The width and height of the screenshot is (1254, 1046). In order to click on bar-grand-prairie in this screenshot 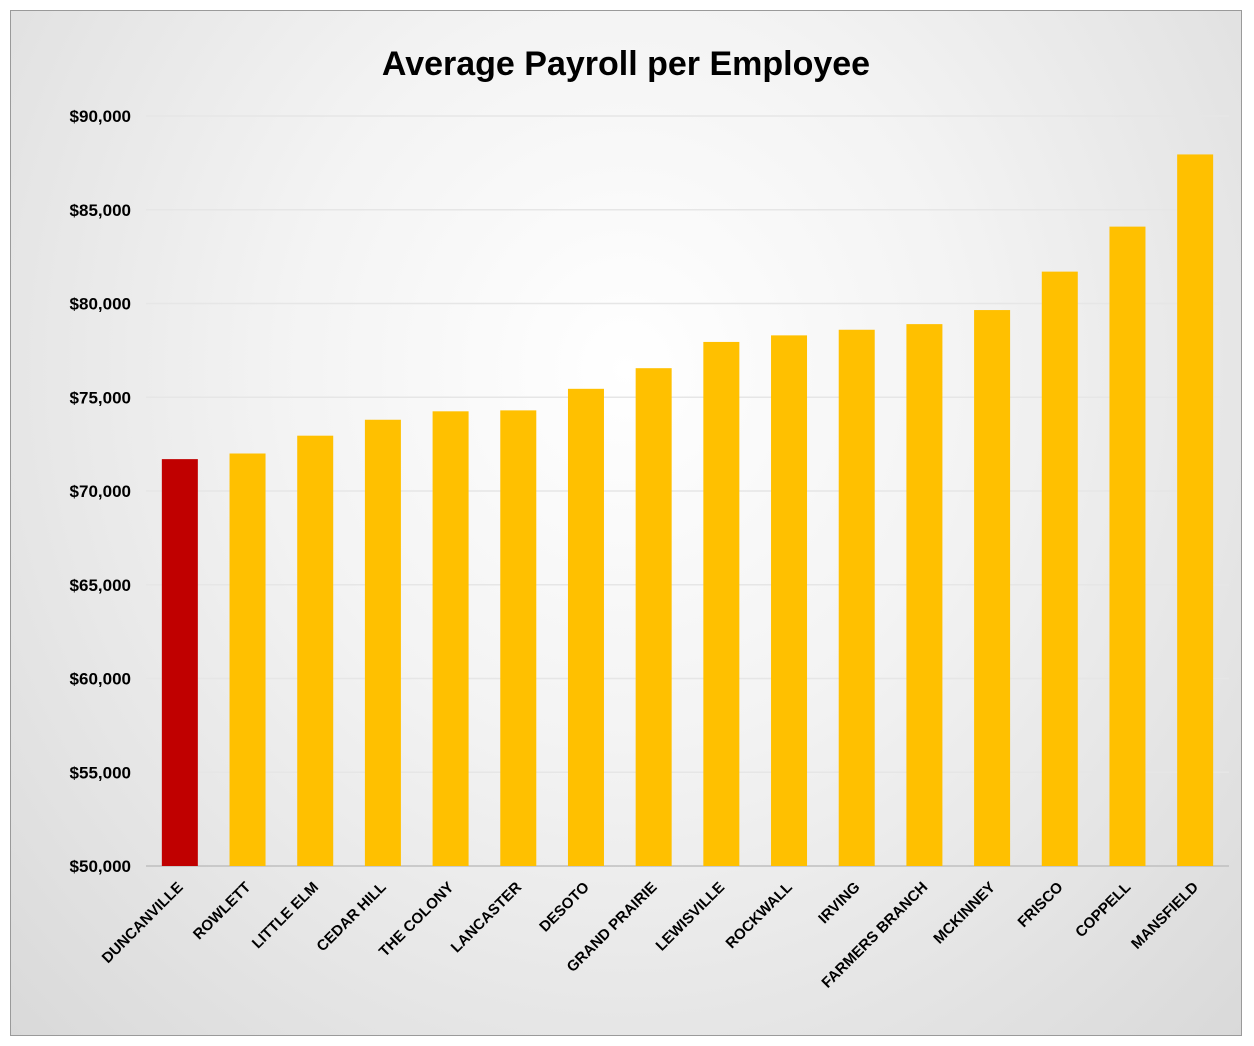, I will do `click(653, 617)`.